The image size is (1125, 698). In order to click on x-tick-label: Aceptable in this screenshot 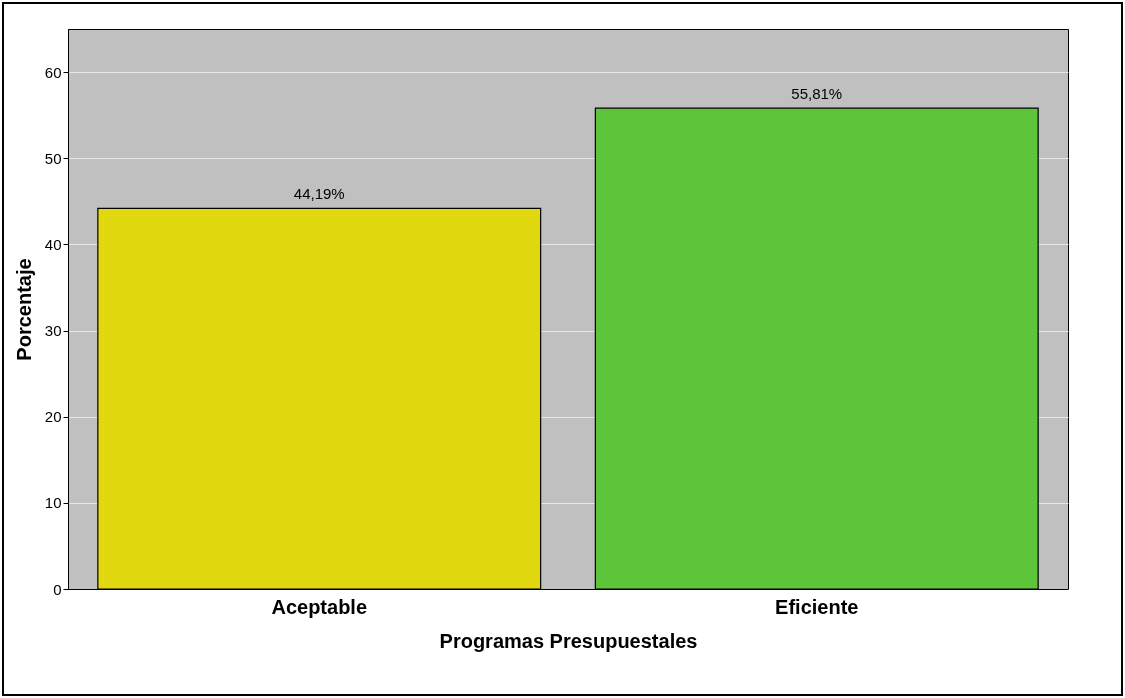, I will do `click(319, 606)`.